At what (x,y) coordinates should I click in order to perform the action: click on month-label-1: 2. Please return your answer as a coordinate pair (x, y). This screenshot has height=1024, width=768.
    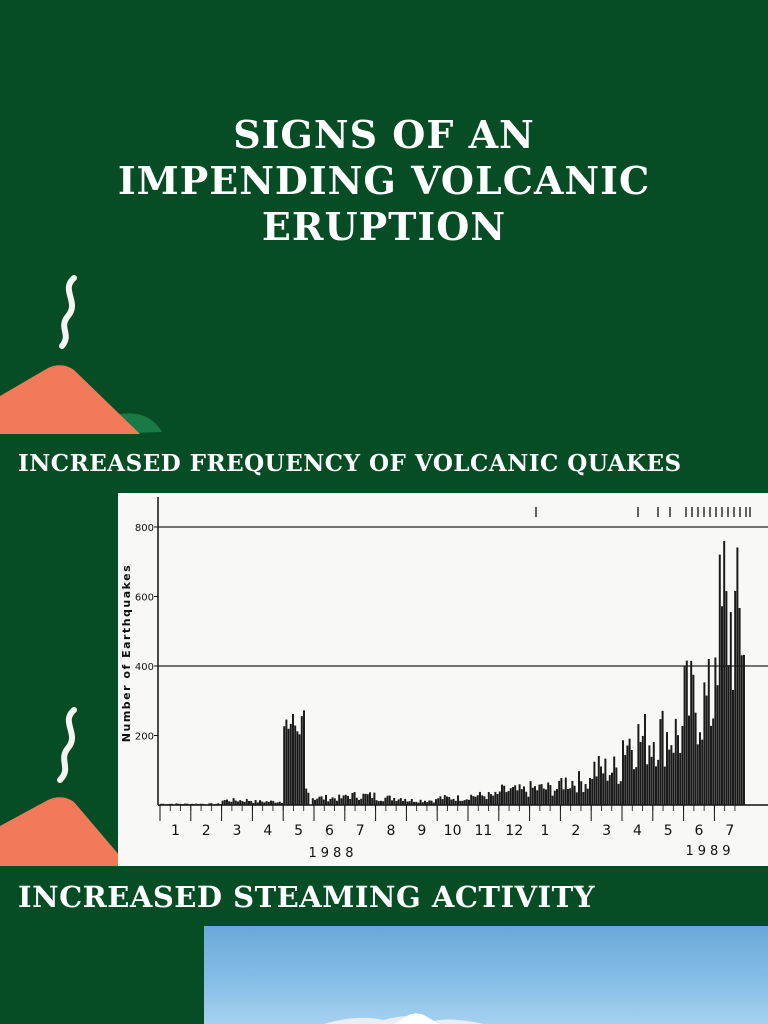
    Looking at the image, I should click on (206, 831).